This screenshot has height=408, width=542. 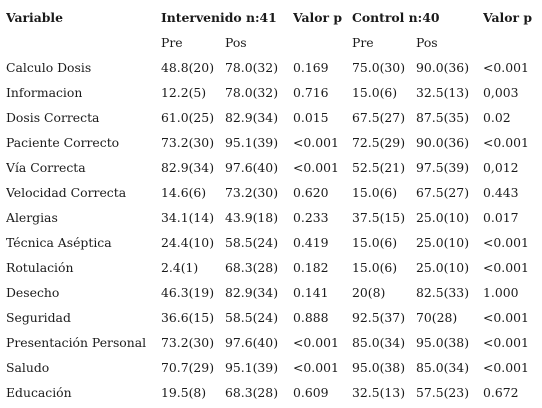 I want to click on cell-intervenido-pre: 73.2(30), so click(x=188, y=142).